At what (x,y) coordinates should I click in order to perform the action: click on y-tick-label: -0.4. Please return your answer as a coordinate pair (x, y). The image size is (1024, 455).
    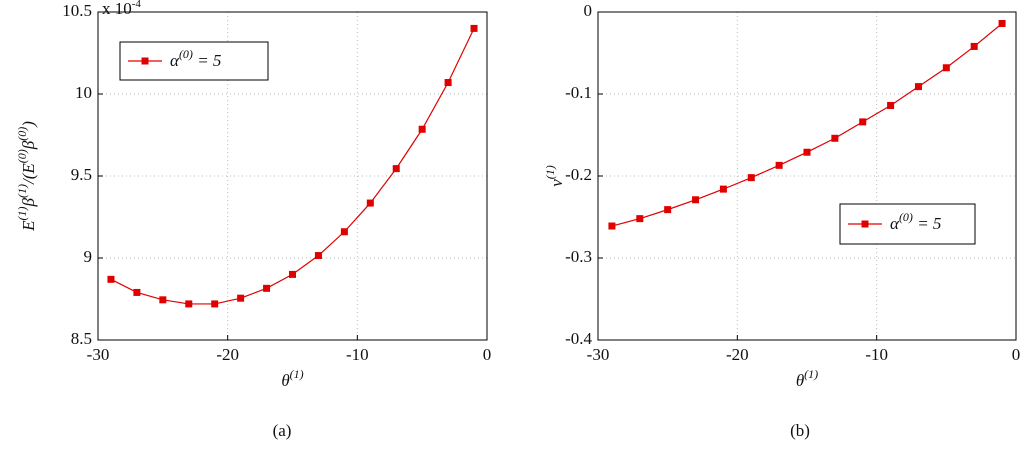
    Looking at the image, I should click on (578, 338).